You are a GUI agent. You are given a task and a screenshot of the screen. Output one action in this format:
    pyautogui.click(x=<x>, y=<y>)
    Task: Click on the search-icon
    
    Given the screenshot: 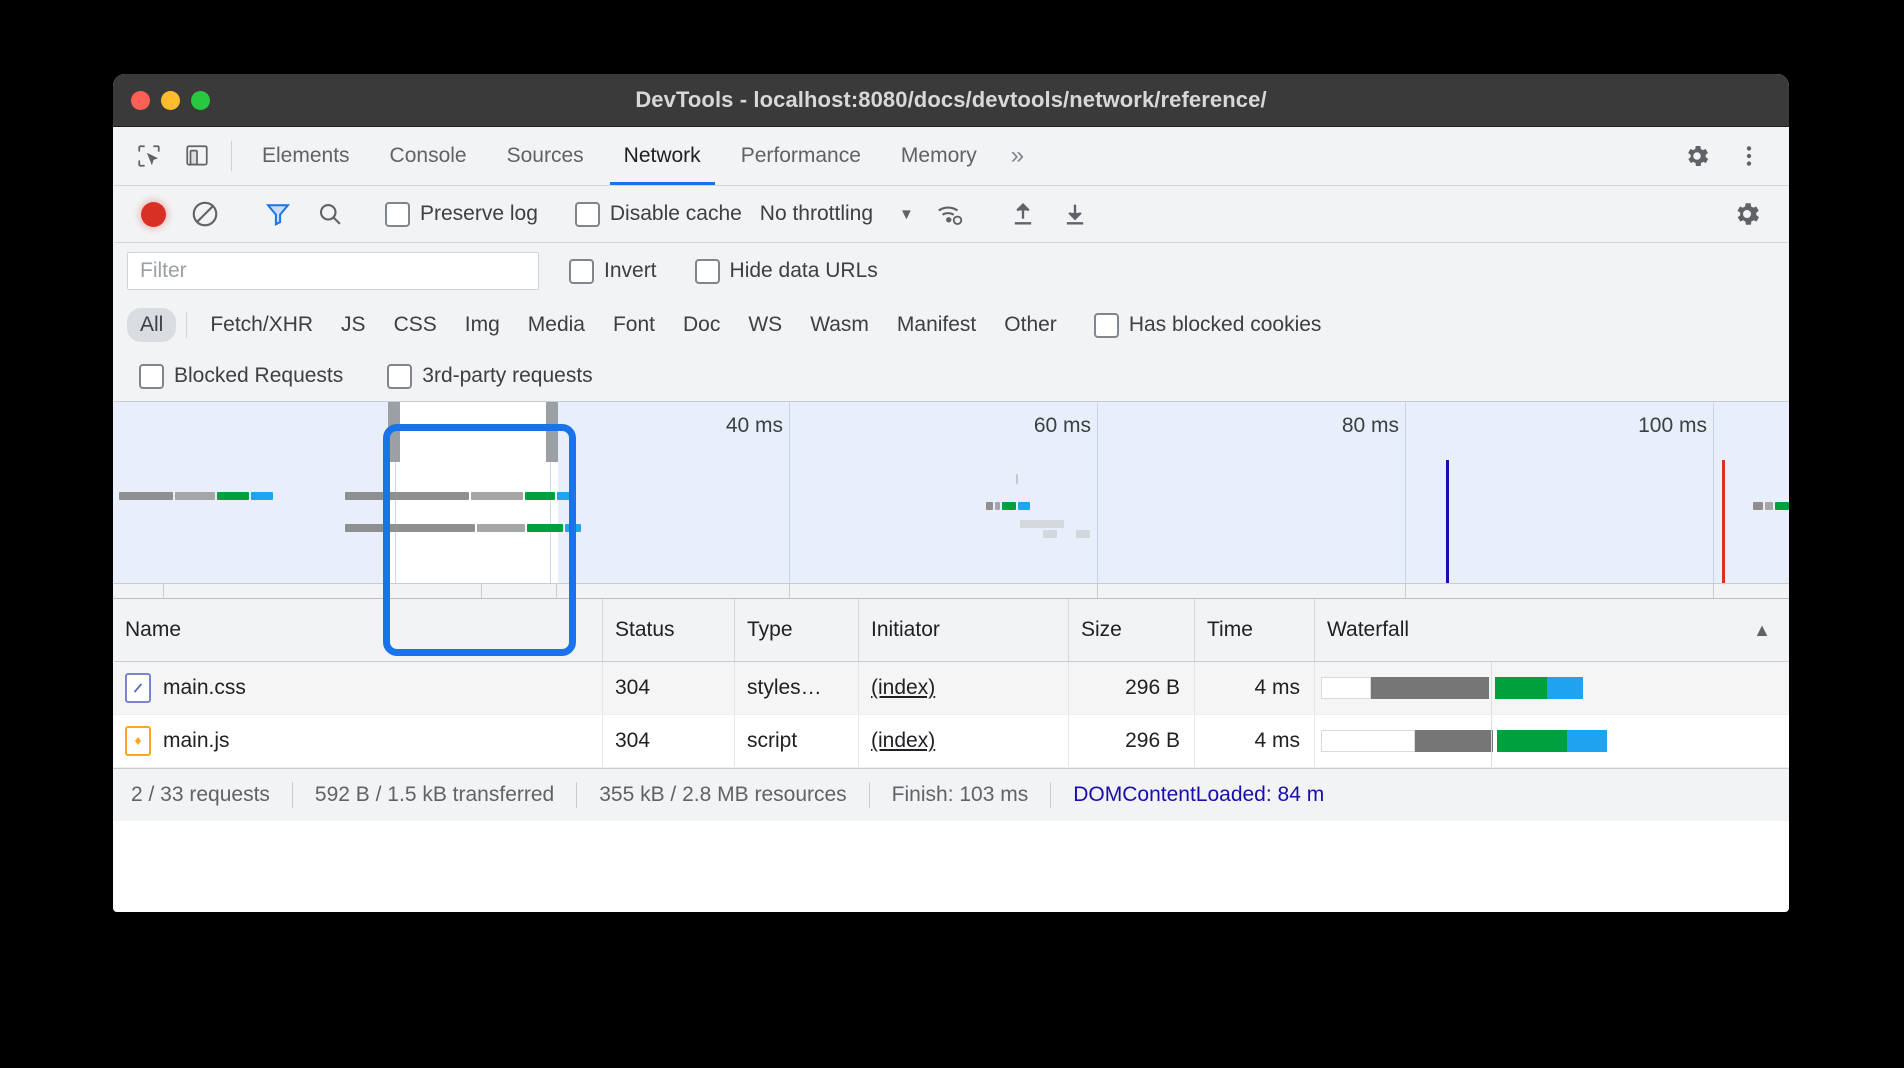 What is the action you would take?
    pyautogui.click(x=330, y=214)
    